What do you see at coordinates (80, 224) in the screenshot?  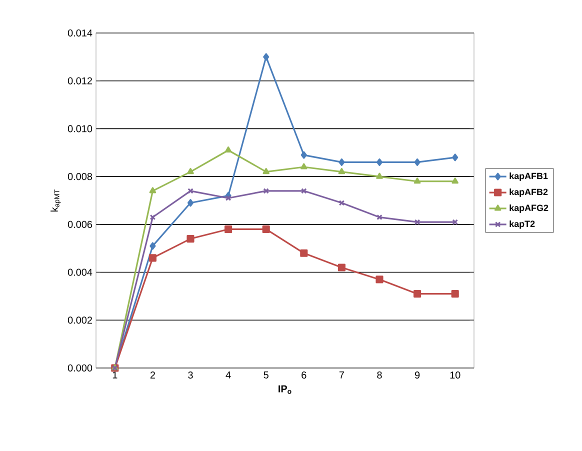 I see `y-tick-label: 0.006` at bounding box center [80, 224].